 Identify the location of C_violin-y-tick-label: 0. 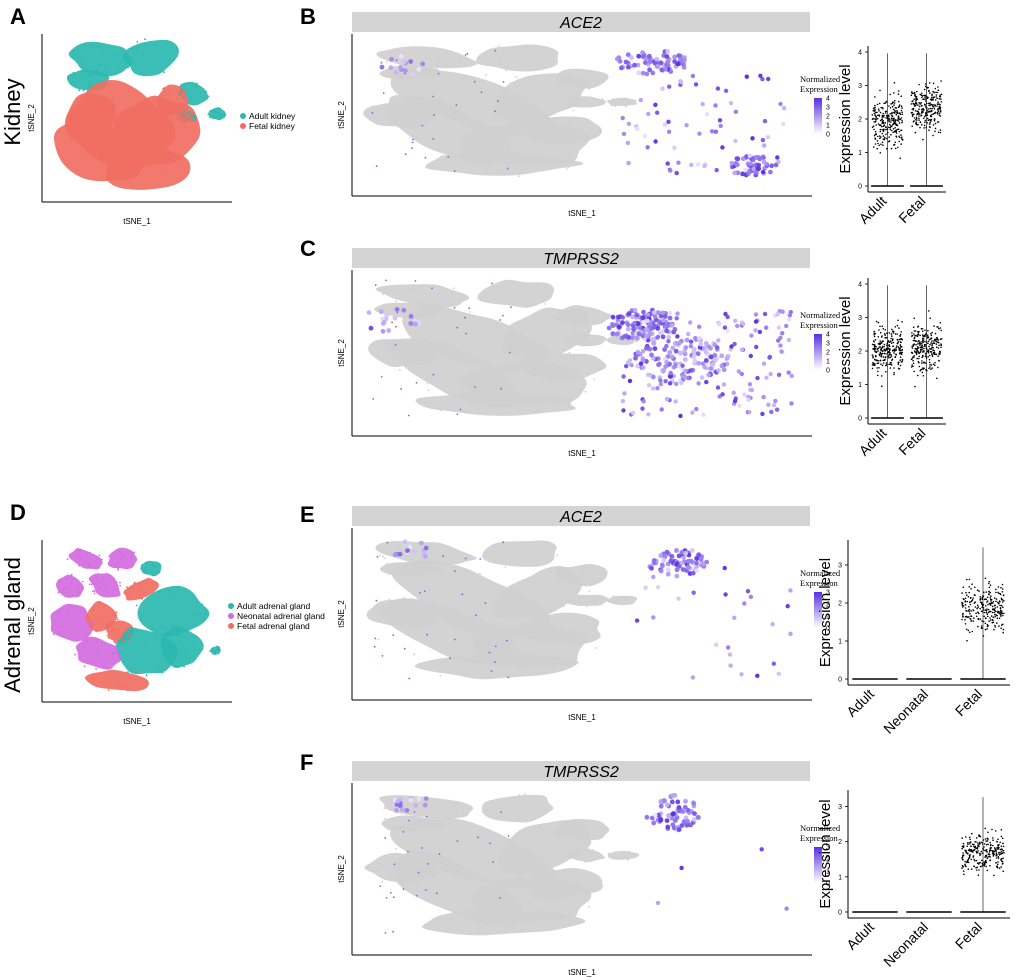
(860, 419).